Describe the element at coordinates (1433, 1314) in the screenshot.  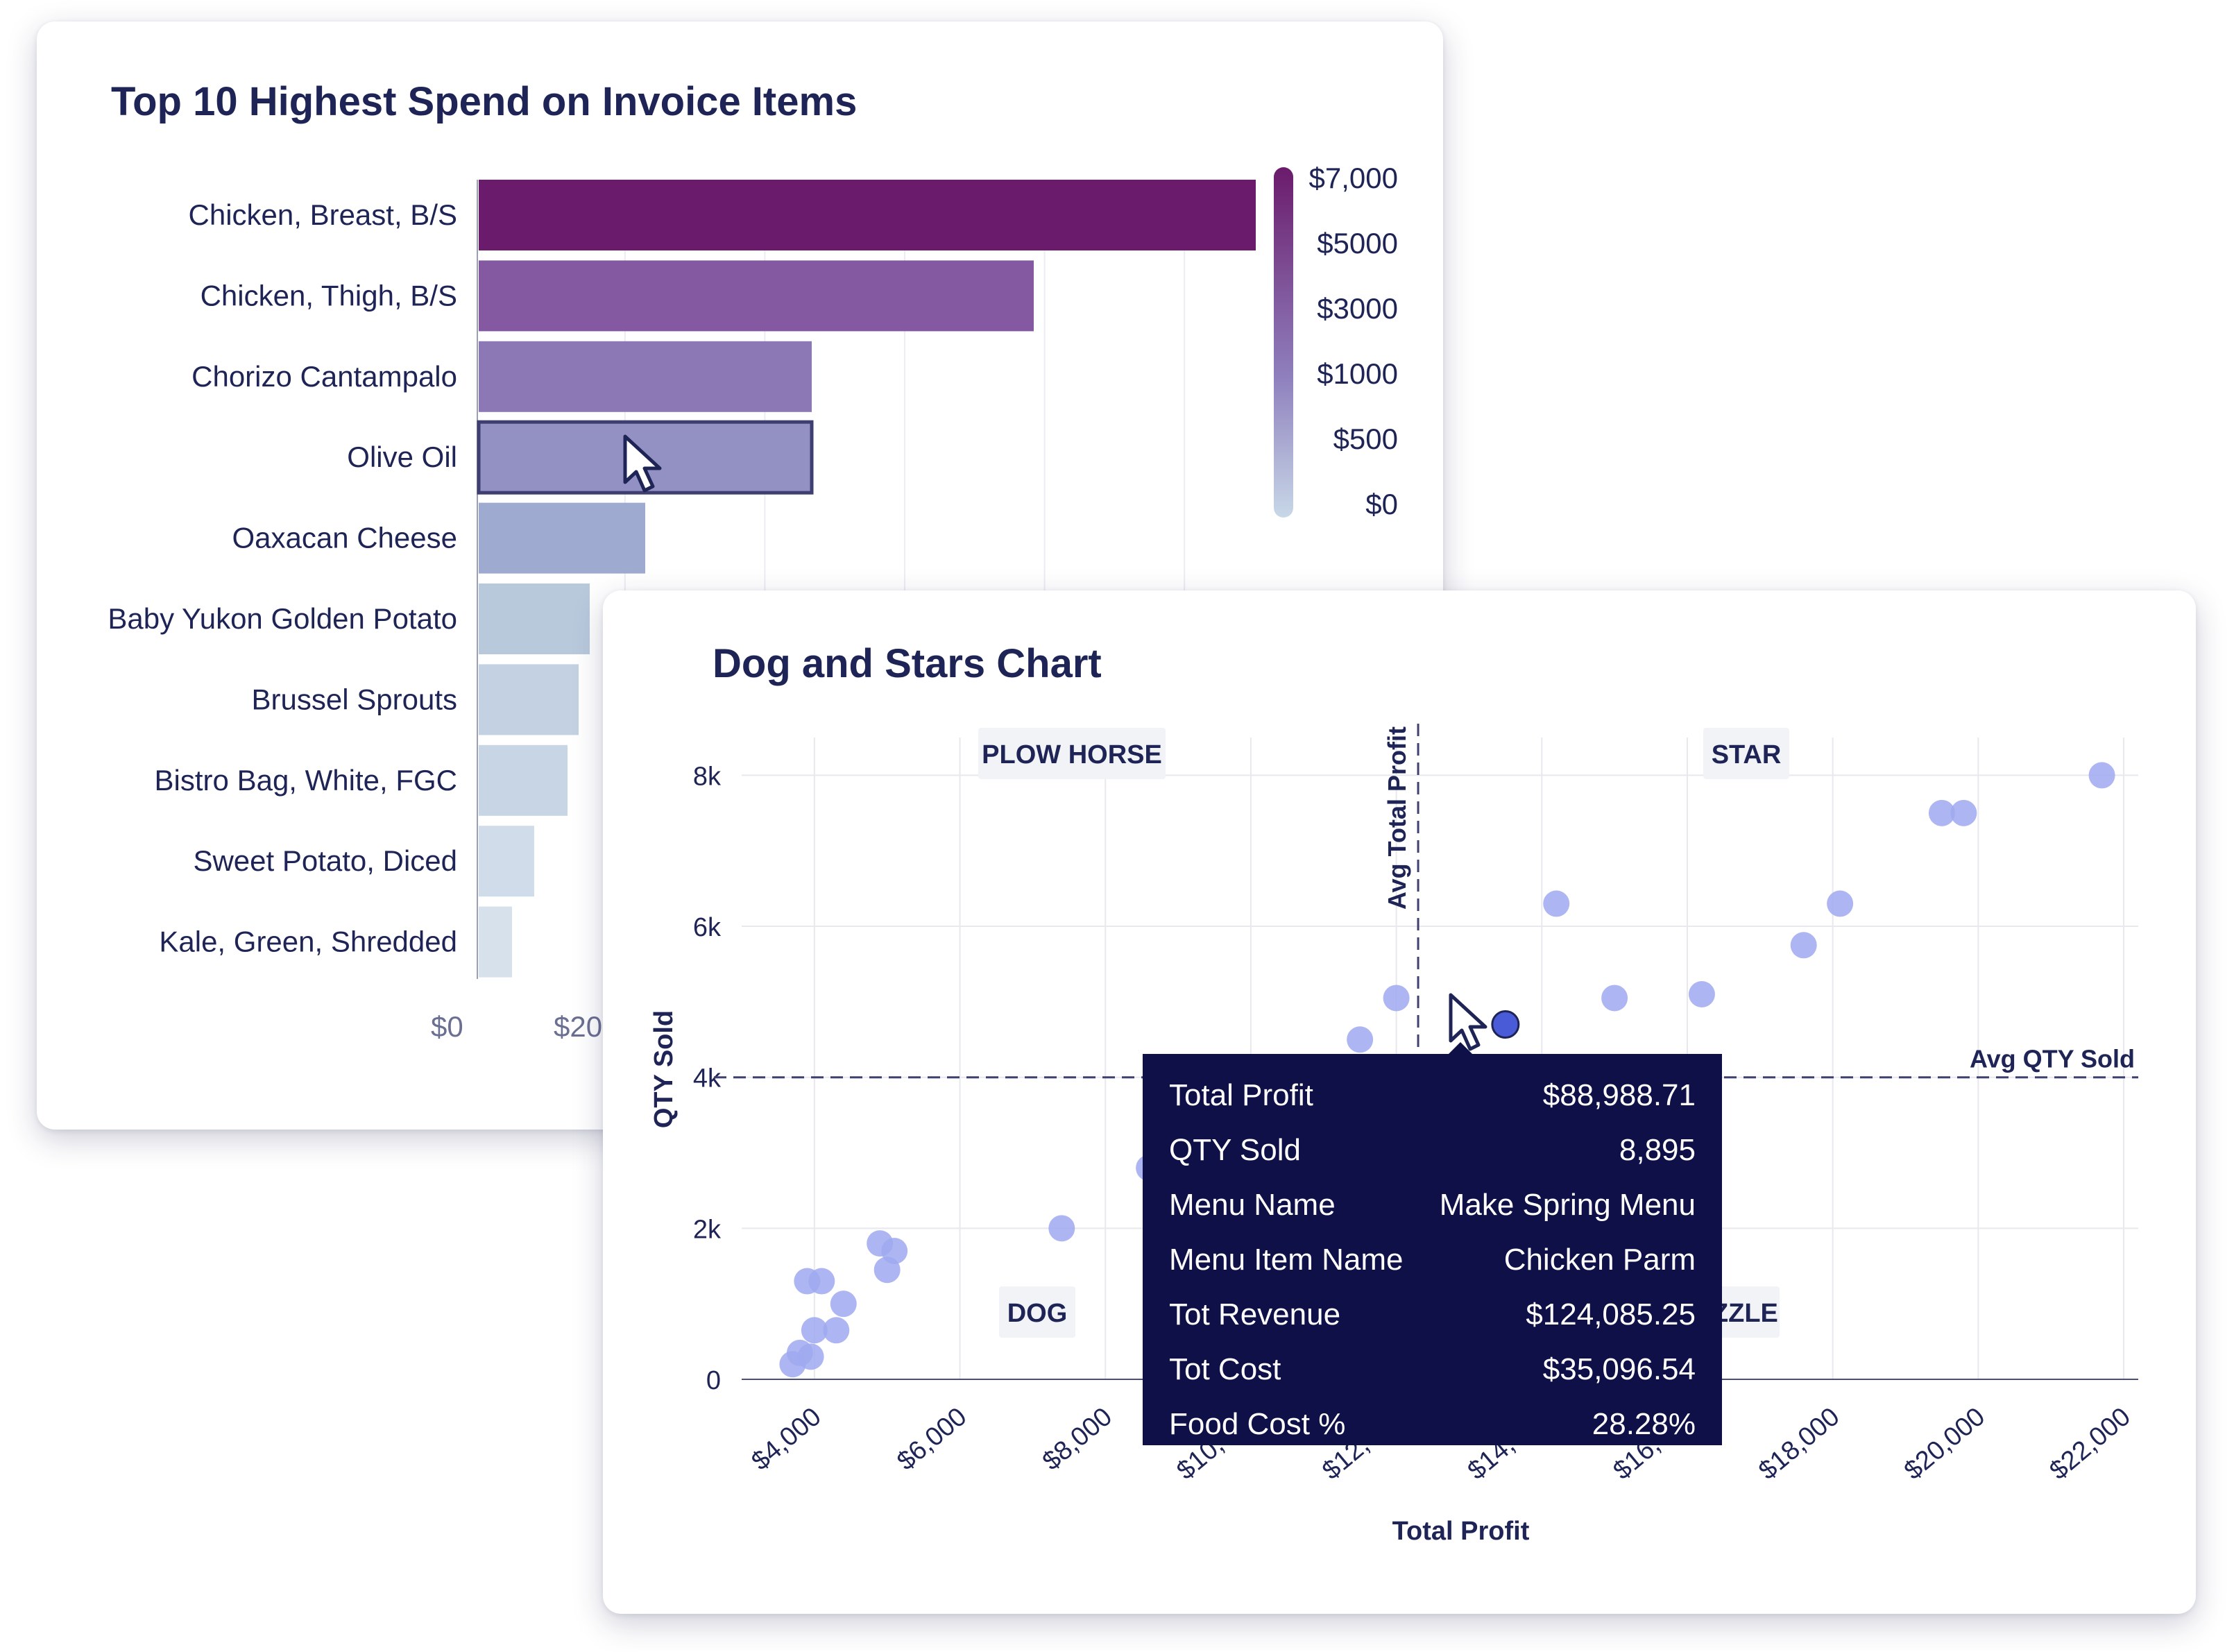
I see `tooltip-row: Tot Revenue $124,085.25` at that location.